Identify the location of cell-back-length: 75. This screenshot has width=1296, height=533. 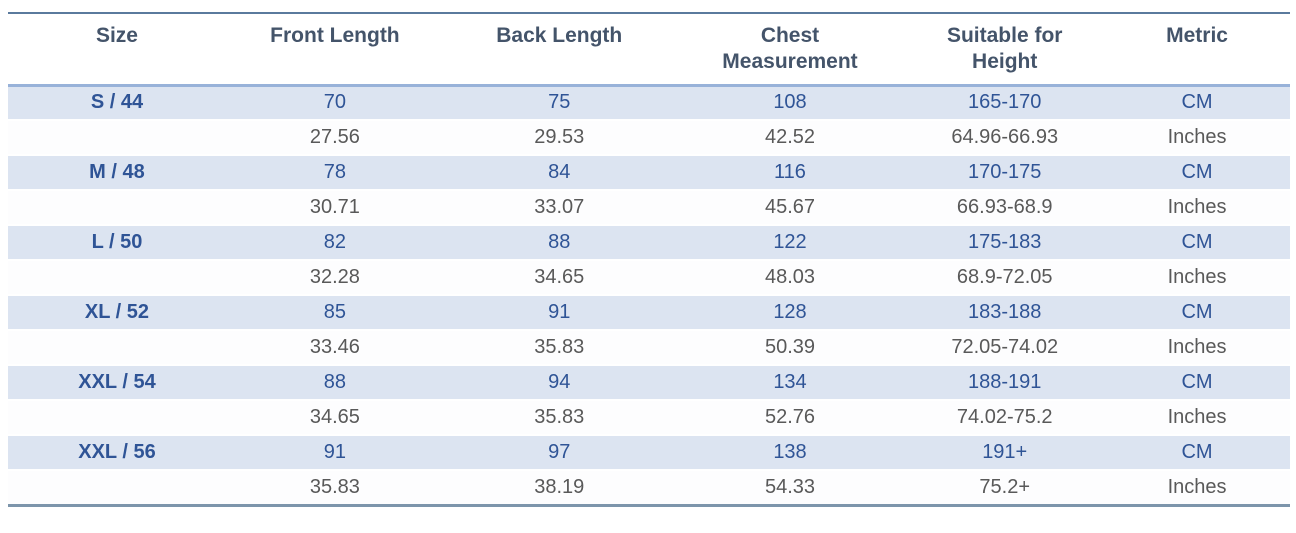
(559, 103).